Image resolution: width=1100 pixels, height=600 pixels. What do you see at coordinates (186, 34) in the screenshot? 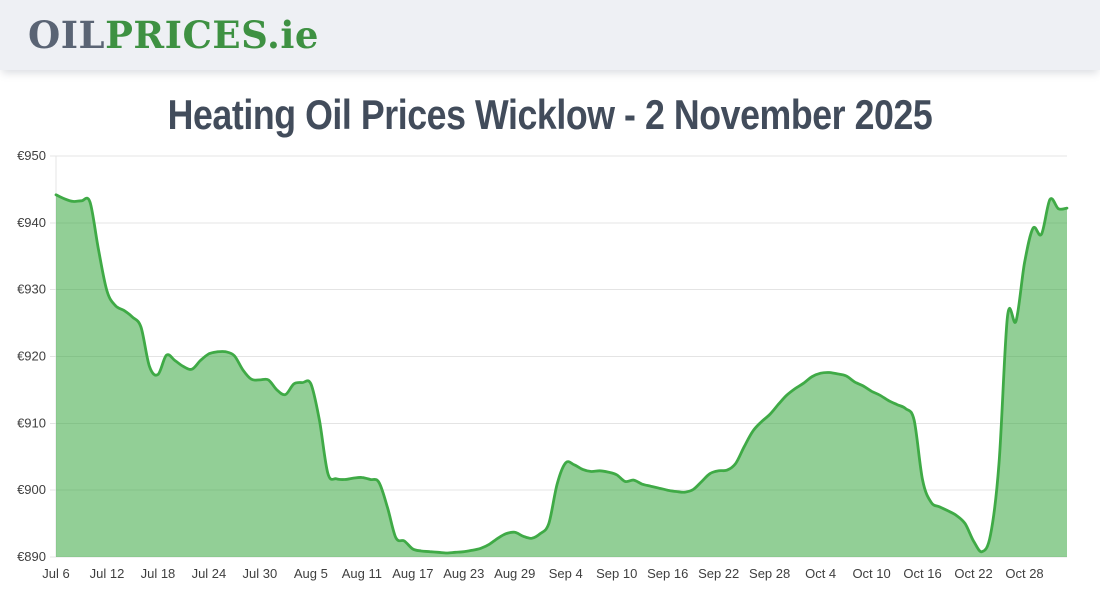
I see `logo-text-prices: PRICES` at bounding box center [186, 34].